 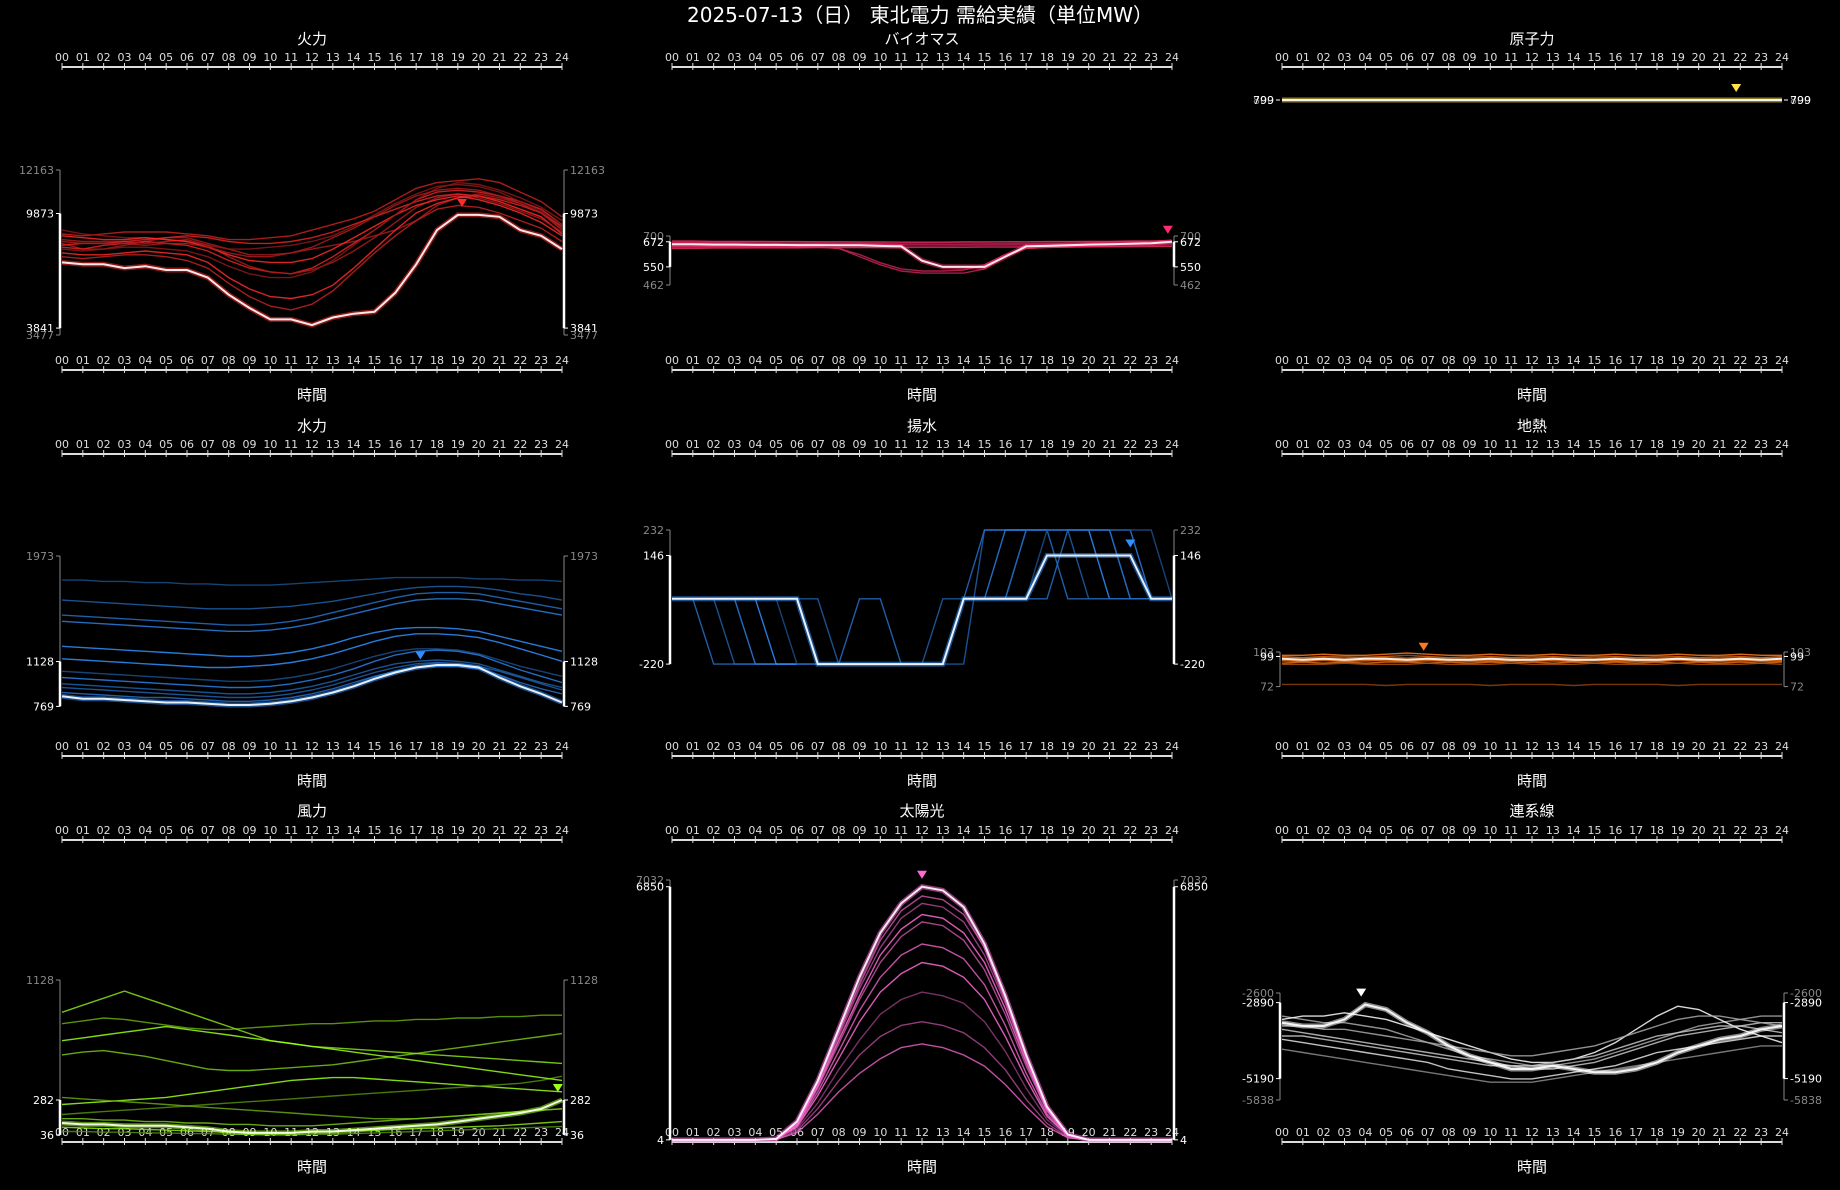 I want to click on panel-6-highlight-line, so click(x=312, y=1116).